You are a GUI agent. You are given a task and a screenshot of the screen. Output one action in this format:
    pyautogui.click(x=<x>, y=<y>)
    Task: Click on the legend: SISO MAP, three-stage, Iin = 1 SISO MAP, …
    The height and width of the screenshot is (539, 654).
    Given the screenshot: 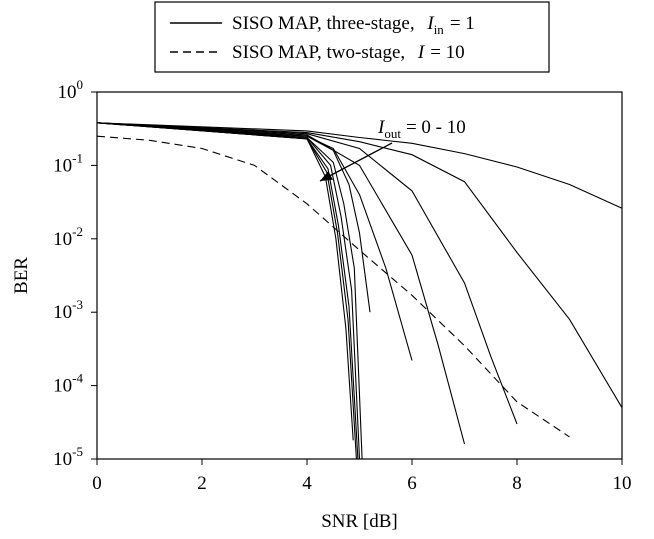 What is the action you would take?
    pyautogui.click(x=352, y=37)
    